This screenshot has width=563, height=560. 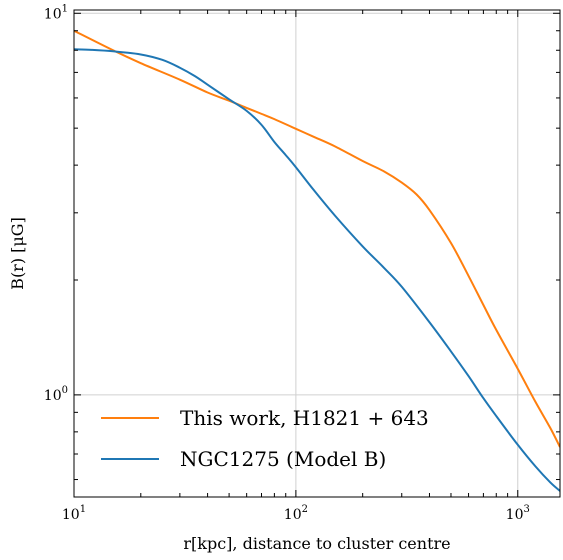 What do you see at coordinates (56, 12) in the screenshot?
I see `y-tick-label: 10¹` at bounding box center [56, 12].